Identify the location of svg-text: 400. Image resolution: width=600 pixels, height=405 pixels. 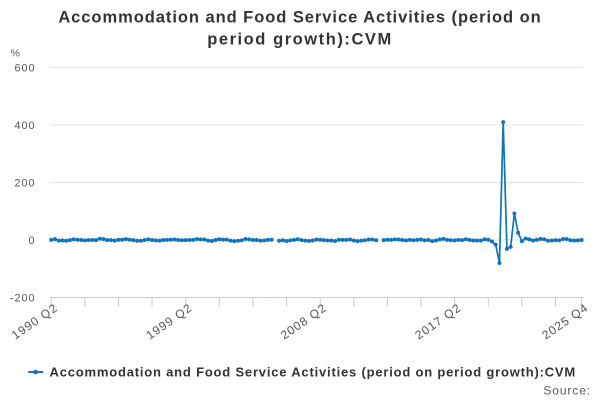
(24, 126).